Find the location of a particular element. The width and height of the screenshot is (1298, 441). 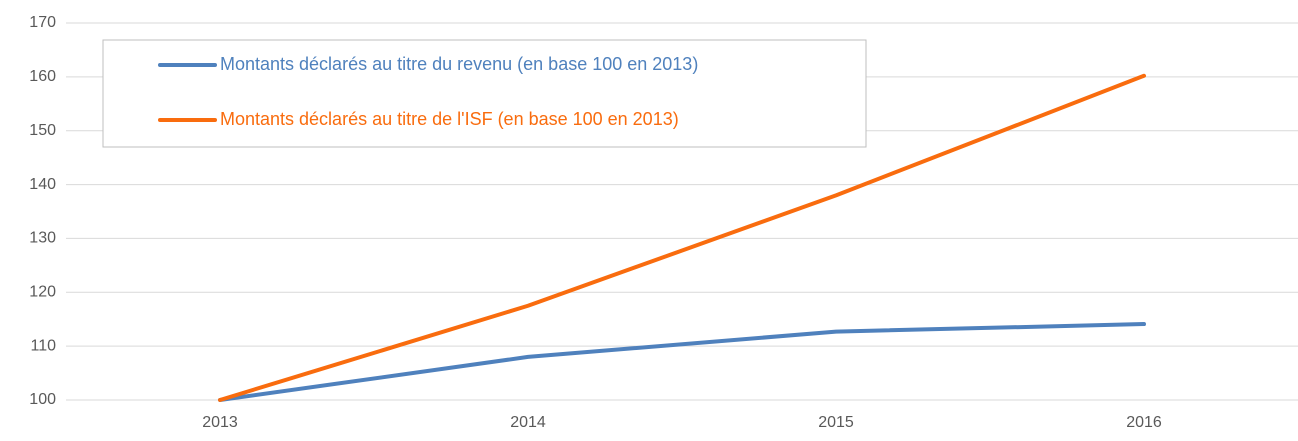

x-tick-label: 2014 is located at coordinates (528, 422).